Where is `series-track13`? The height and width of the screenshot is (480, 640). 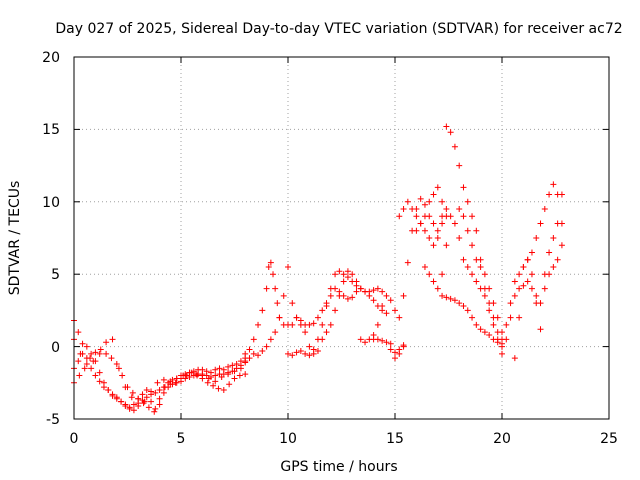 series-track13 is located at coordinates (435, 267).